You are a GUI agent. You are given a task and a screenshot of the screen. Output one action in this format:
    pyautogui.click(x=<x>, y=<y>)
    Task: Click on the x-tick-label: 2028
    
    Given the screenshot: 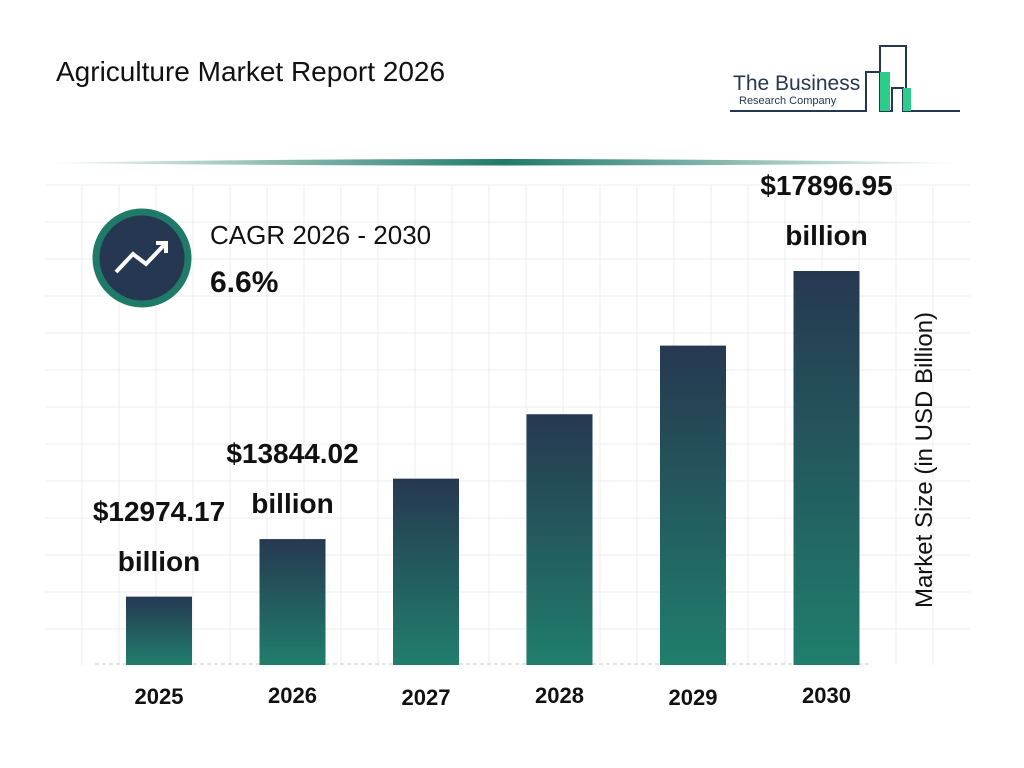 What is the action you would take?
    pyautogui.click(x=559, y=695)
    